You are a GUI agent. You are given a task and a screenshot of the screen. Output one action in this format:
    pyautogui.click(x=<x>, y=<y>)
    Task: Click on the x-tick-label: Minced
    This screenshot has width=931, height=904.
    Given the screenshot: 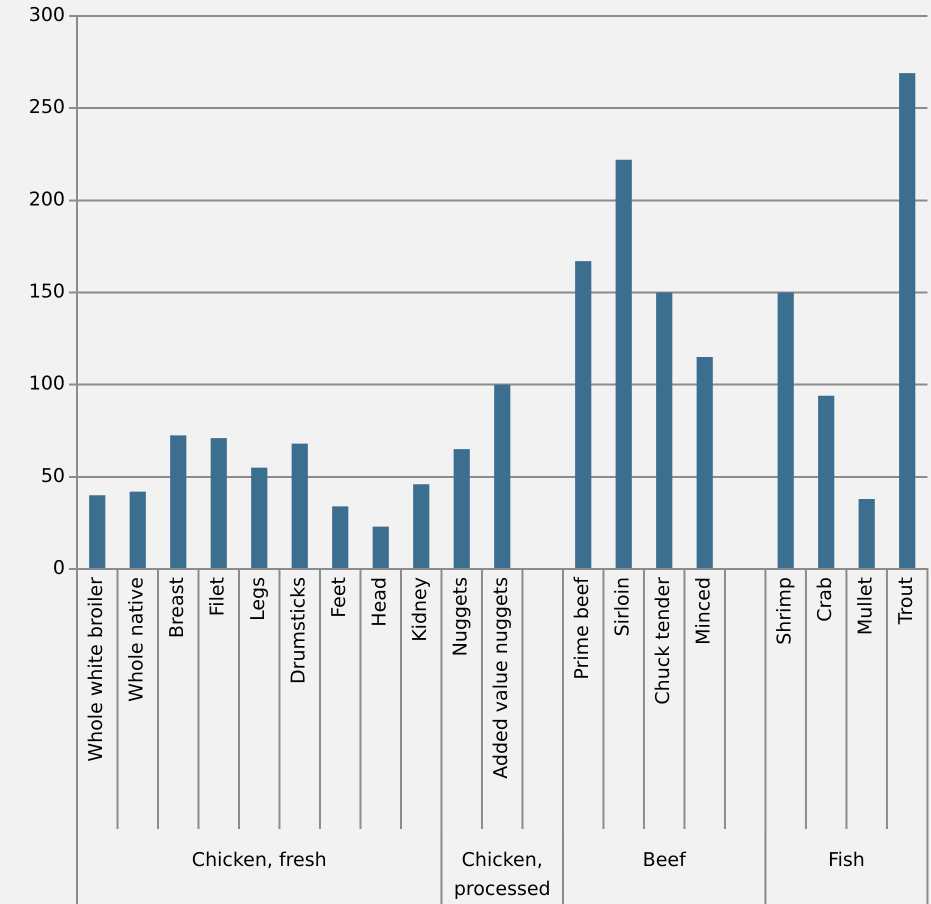 What is the action you would take?
    pyautogui.click(x=703, y=611)
    